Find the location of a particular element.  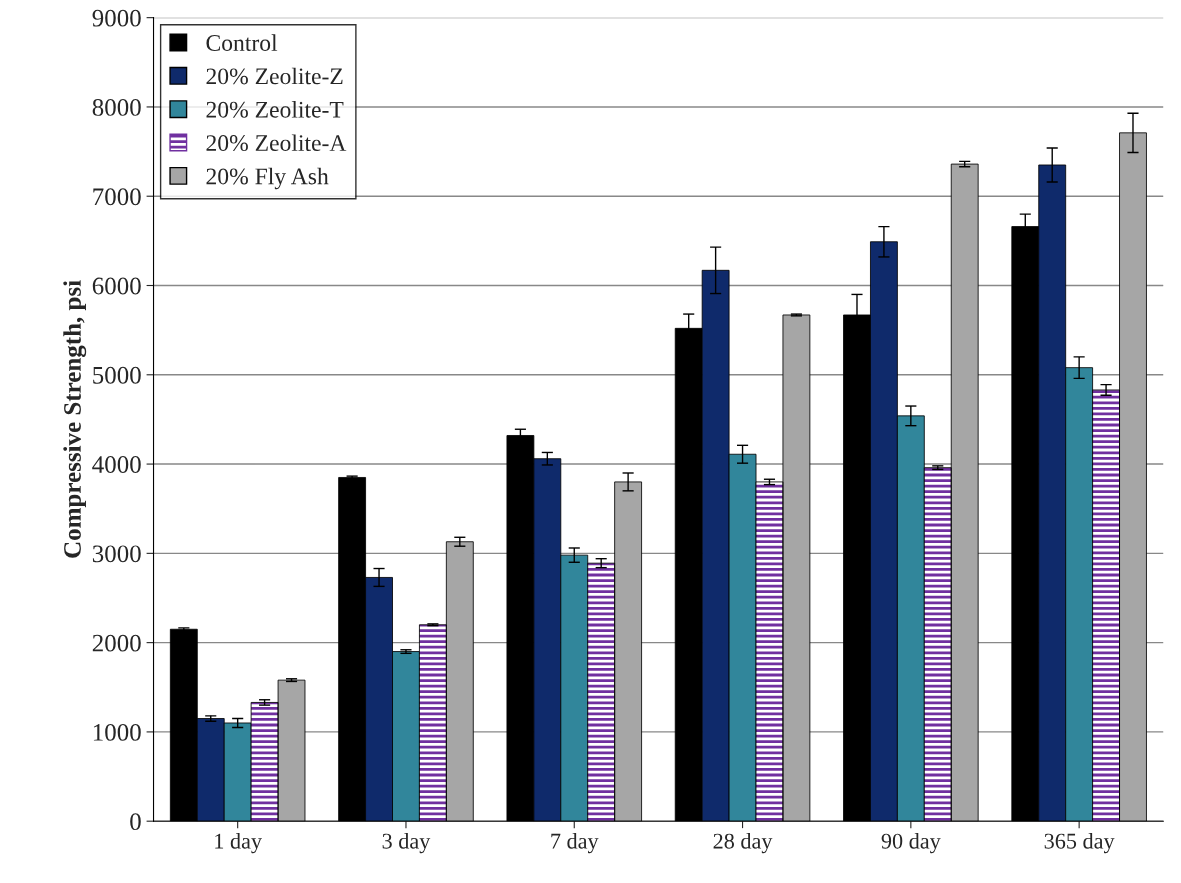

y-tick-label: 0 is located at coordinates (135, 822).